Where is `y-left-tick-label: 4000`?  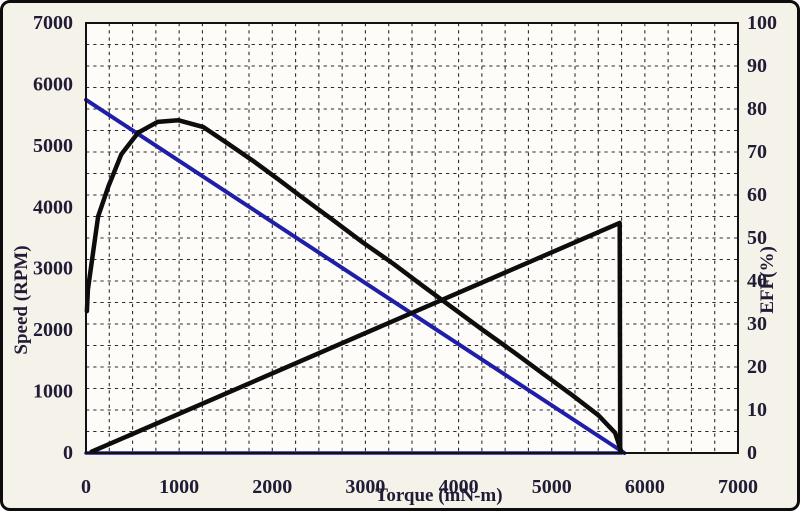 y-left-tick-label: 4000 is located at coordinates (53, 207).